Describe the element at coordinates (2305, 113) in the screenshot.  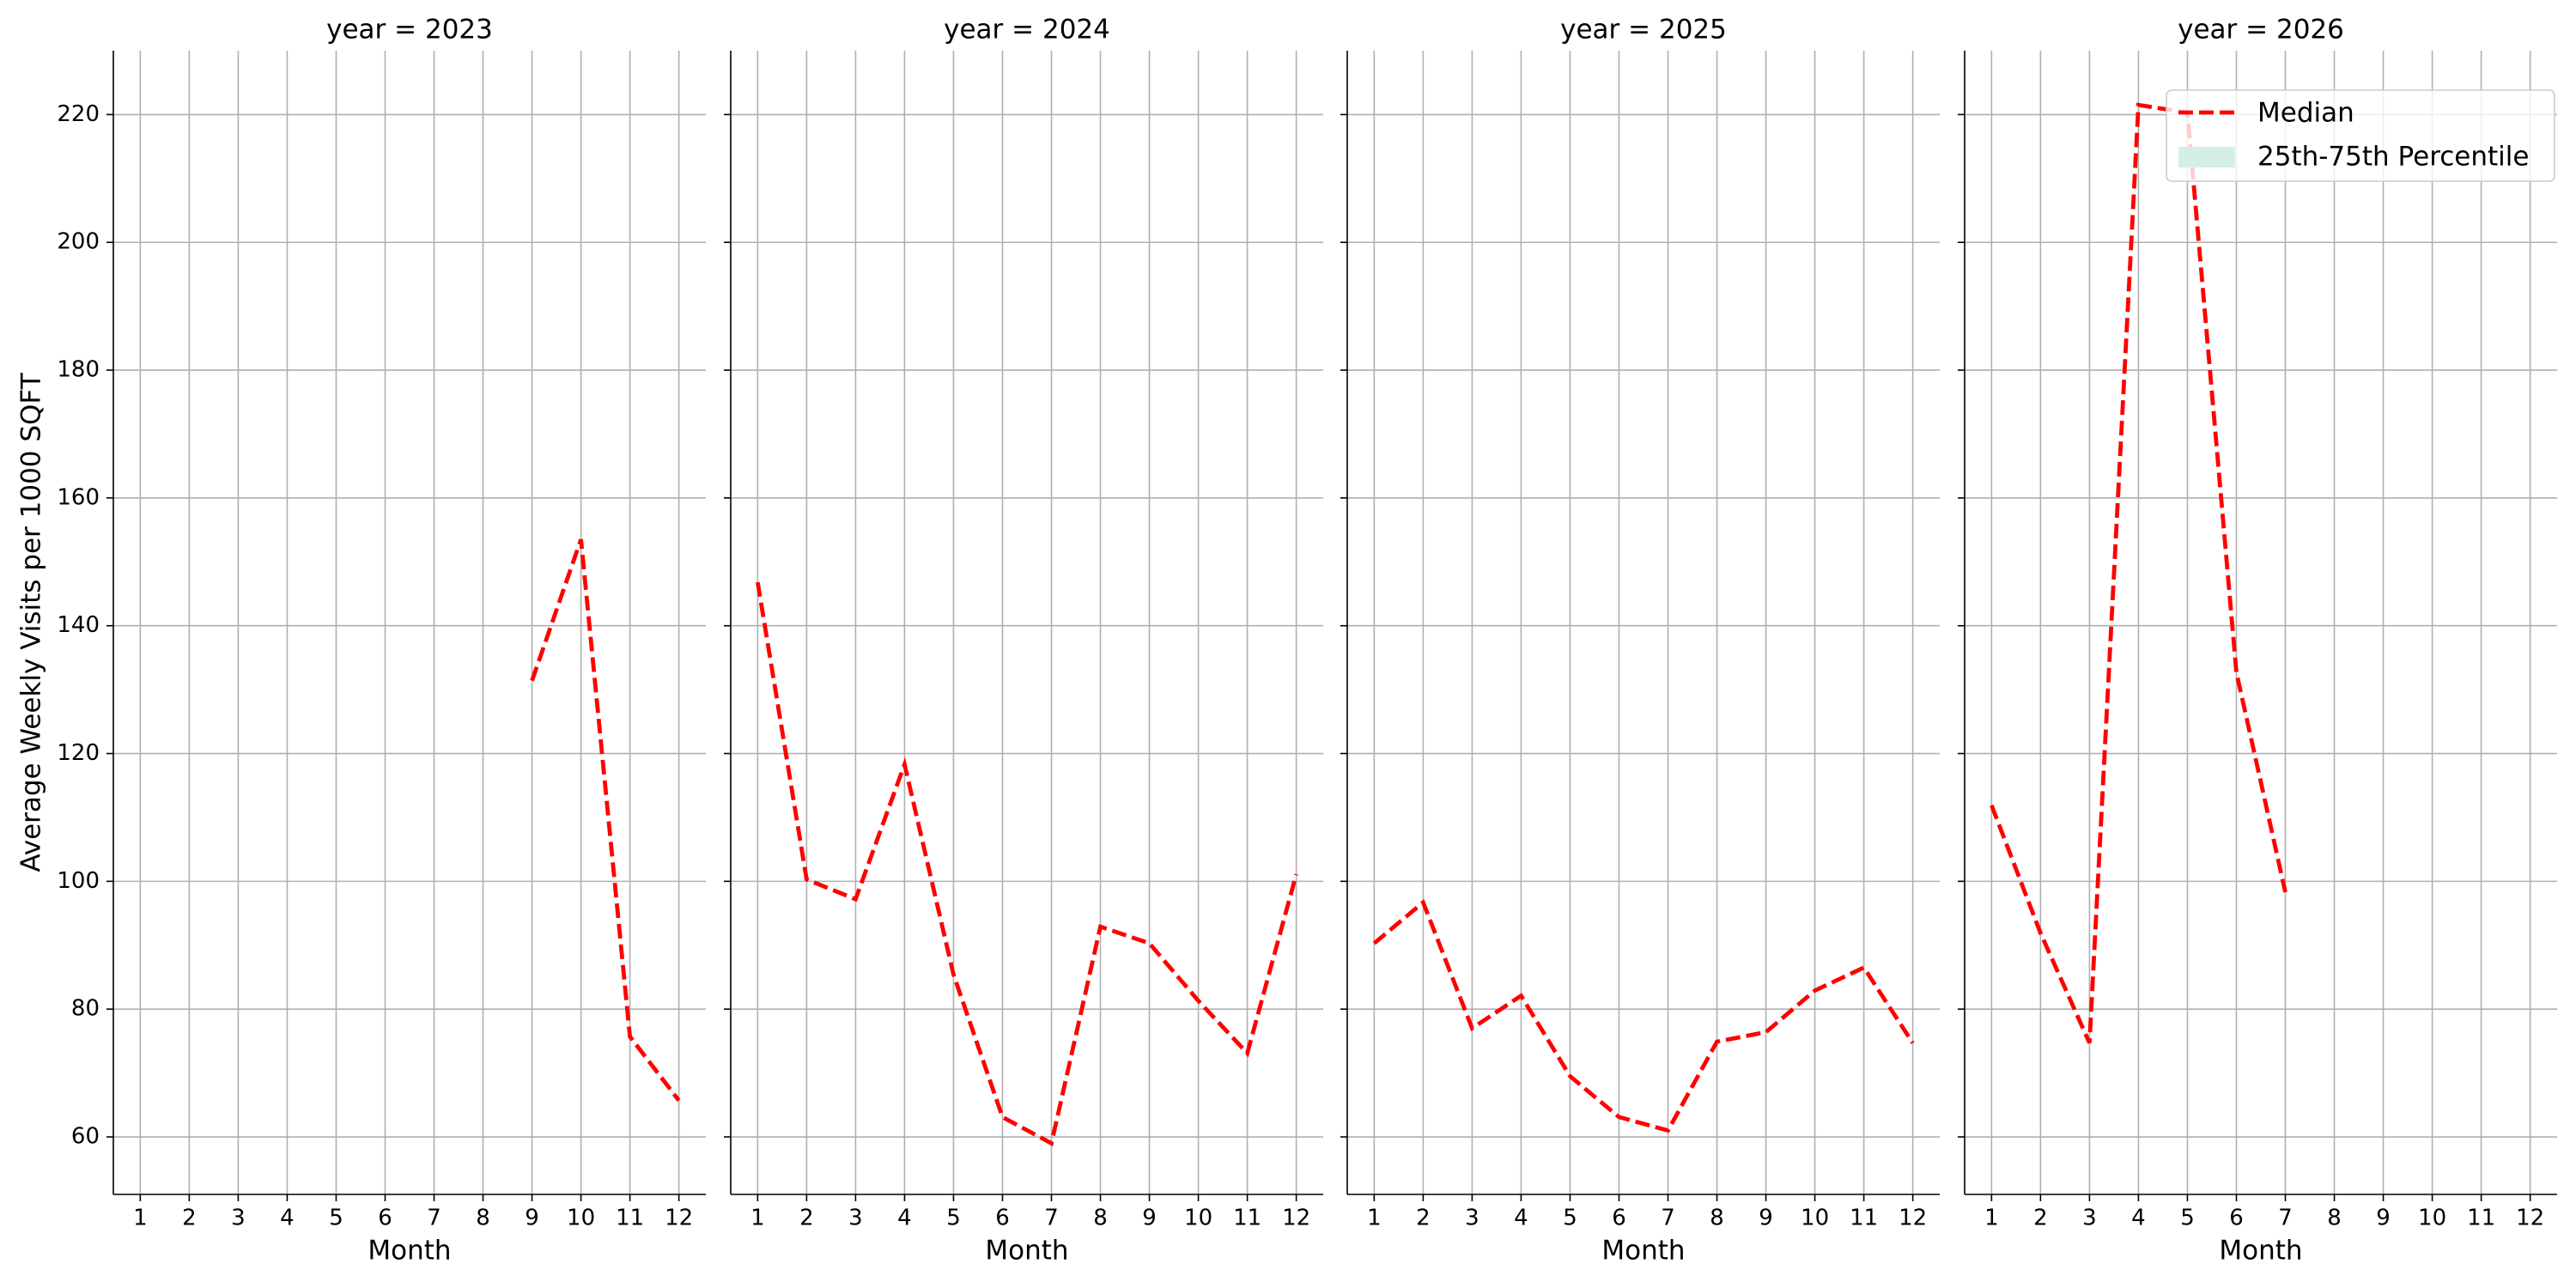
I see `legend-label: Median` at that location.